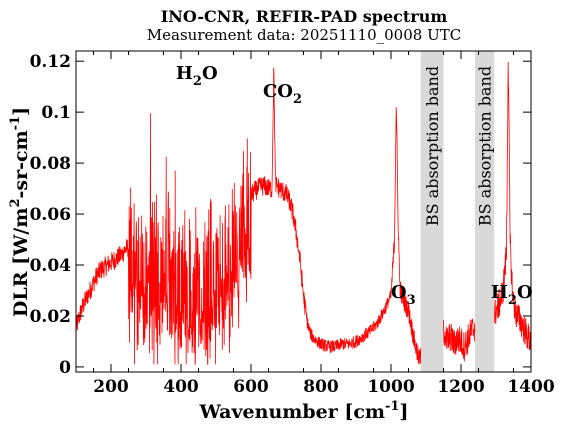  Describe the element at coordinates (392, 406) in the screenshot. I see `x-axis-label-sup: -1` at that location.